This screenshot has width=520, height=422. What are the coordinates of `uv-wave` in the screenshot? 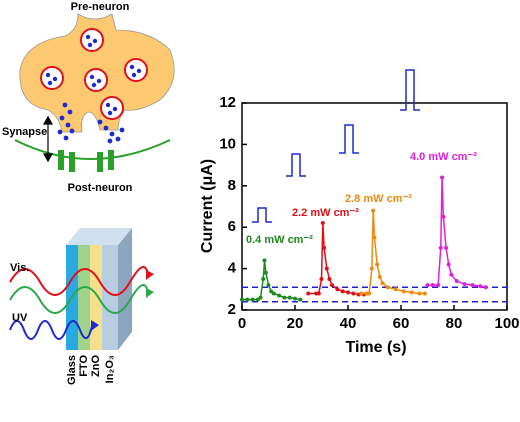 It's located at (51, 330).